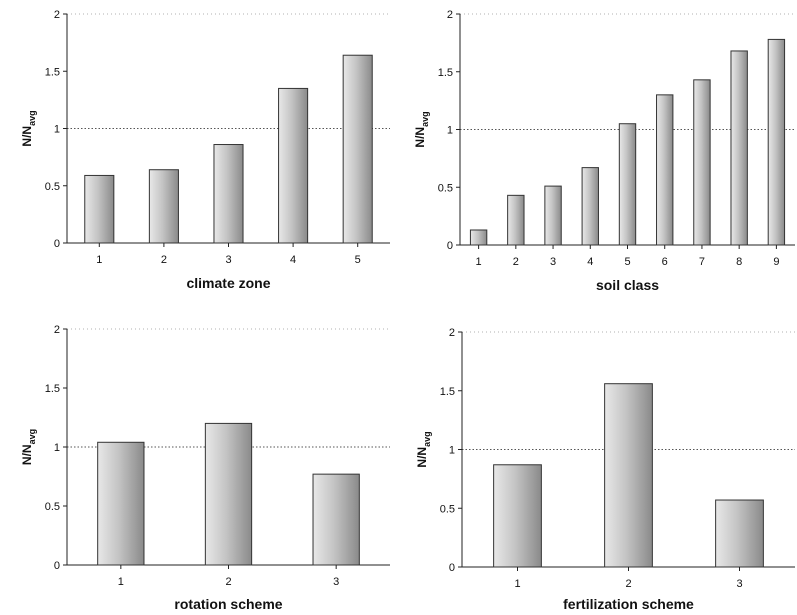 The width and height of the screenshot is (797, 615). What do you see at coordinates (628, 604) in the screenshot?
I see `x-axis-label: fertilization scheme` at bounding box center [628, 604].